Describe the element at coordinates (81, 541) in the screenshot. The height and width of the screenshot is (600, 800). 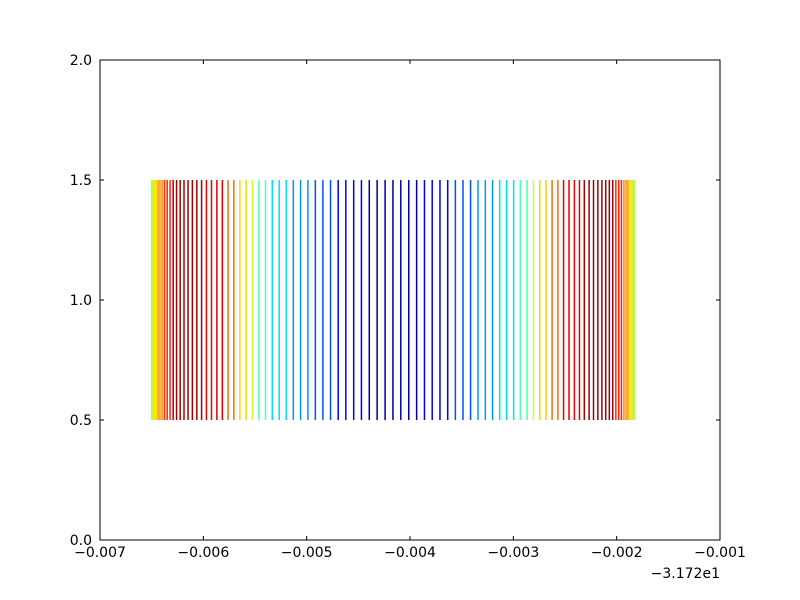
I see `y-tick-label: 0.0` at that location.